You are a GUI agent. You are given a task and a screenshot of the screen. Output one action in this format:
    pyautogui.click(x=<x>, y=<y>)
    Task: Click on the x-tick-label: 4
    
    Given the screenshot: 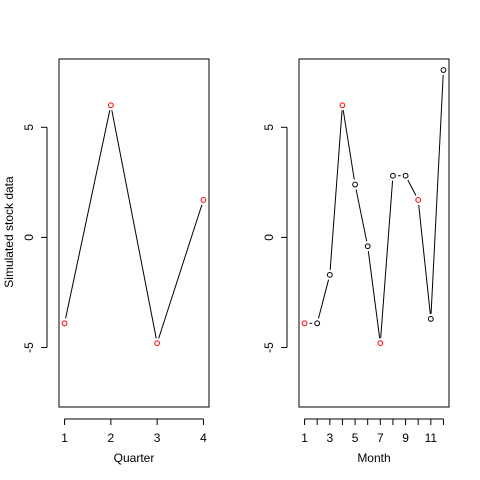 What is the action you would take?
    pyautogui.click(x=203, y=438)
    